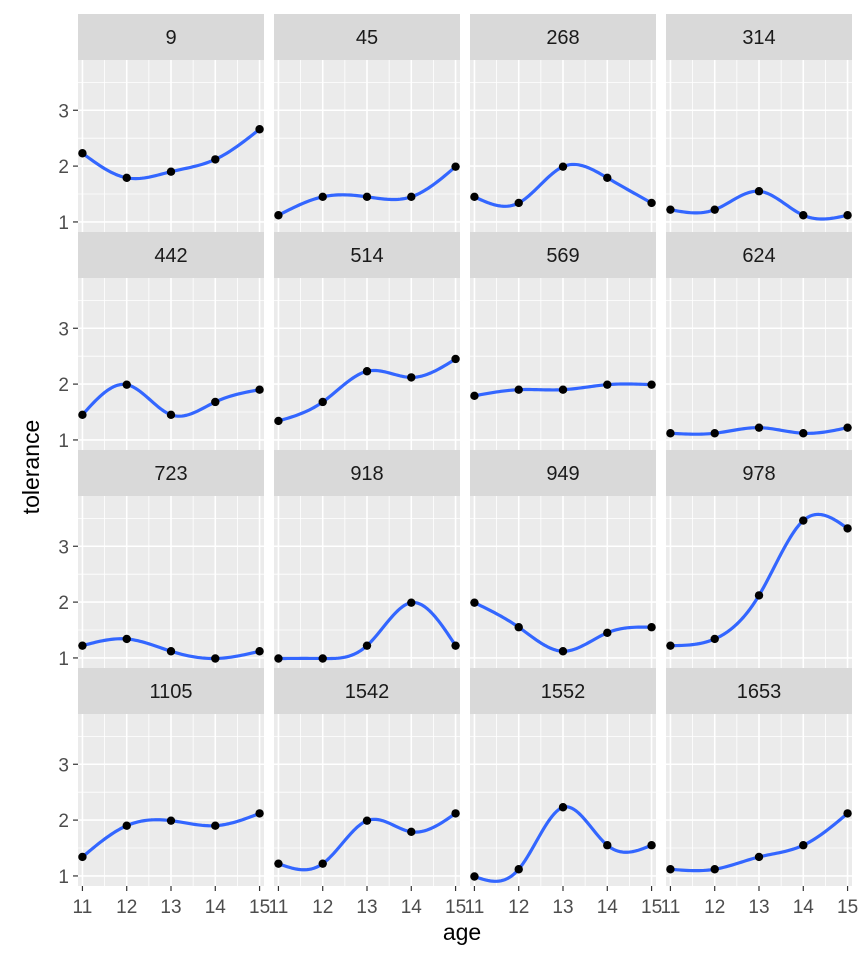  What do you see at coordinates (367, 559) in the screenshot?
I see `facet-panel-918: 918` at bounding box center [367, 559].